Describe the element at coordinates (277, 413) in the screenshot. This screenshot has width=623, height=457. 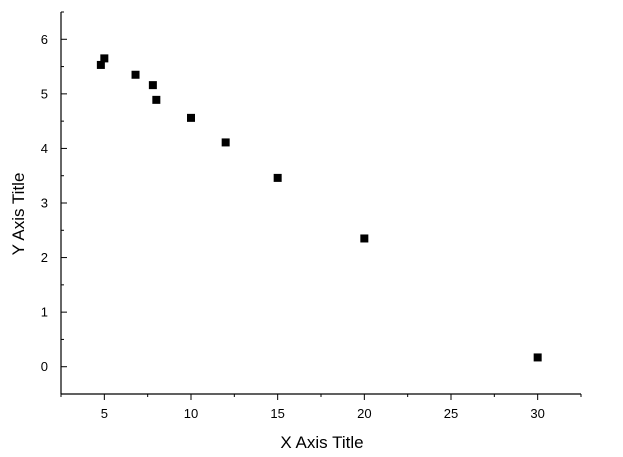
I see `x-tick-label: 15` at that location.